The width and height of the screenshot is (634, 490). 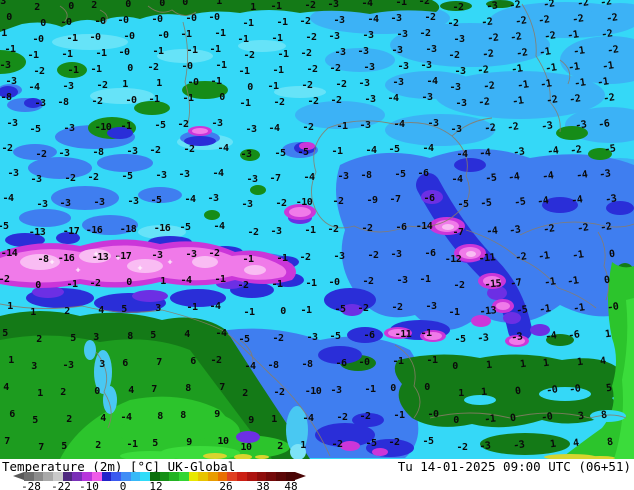 What do you see at coordinates (160, 476) in the screenshot?
I see `colorbar` at bounding box center [160, 476].